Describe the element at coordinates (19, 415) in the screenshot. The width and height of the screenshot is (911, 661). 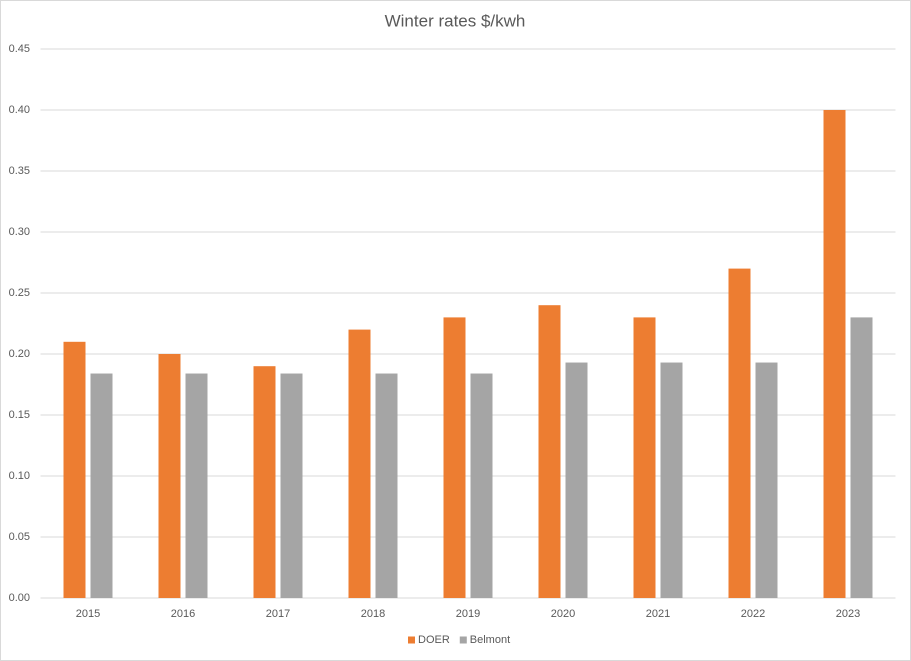
I see `y-tick-label: 0.15` at that location.